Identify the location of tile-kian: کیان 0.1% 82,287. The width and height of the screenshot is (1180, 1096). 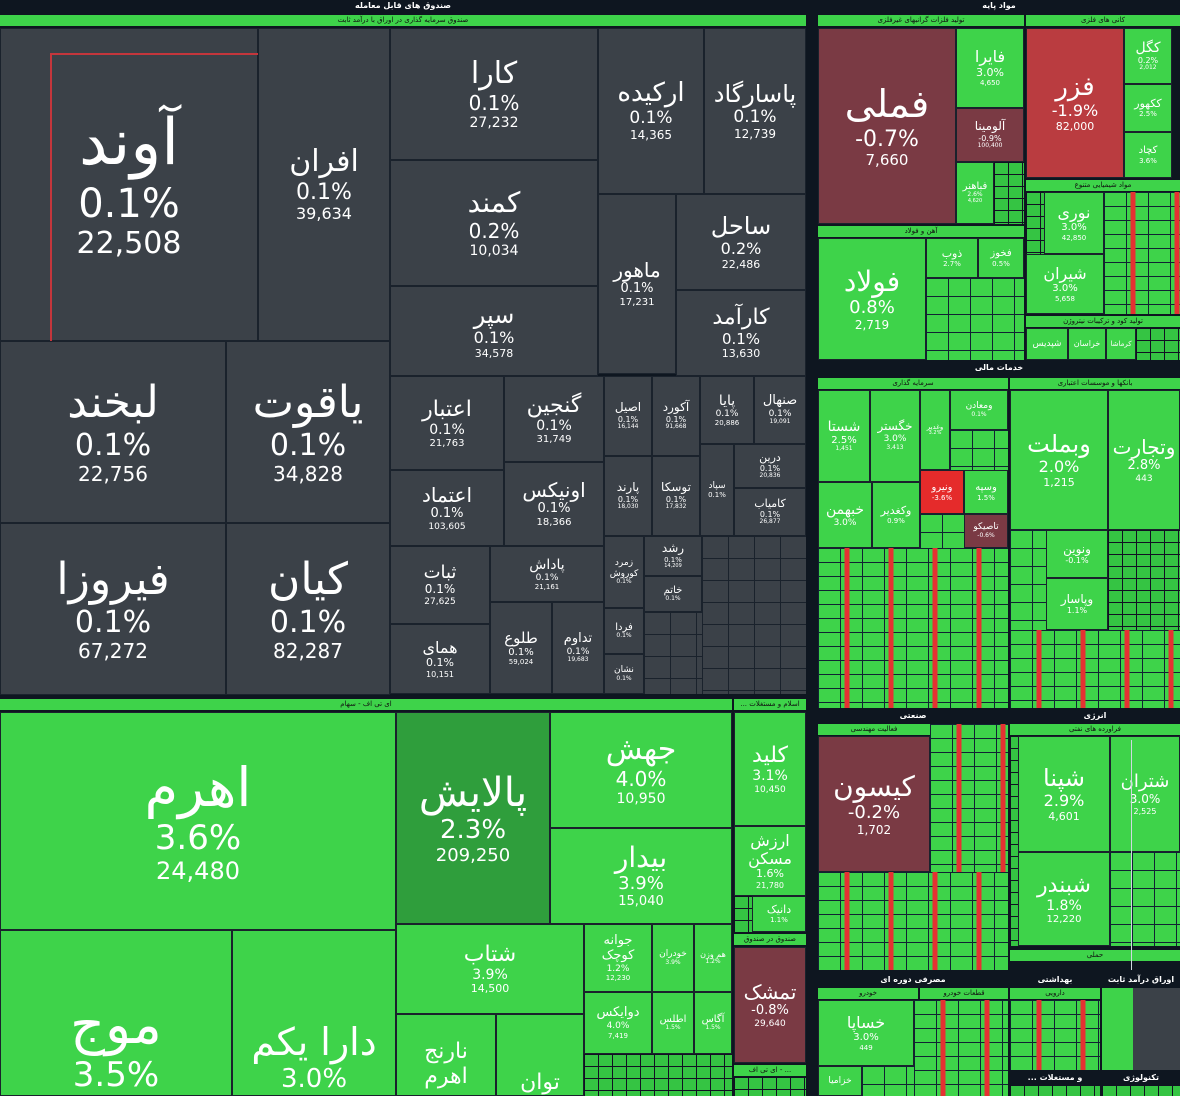
(308, 609).